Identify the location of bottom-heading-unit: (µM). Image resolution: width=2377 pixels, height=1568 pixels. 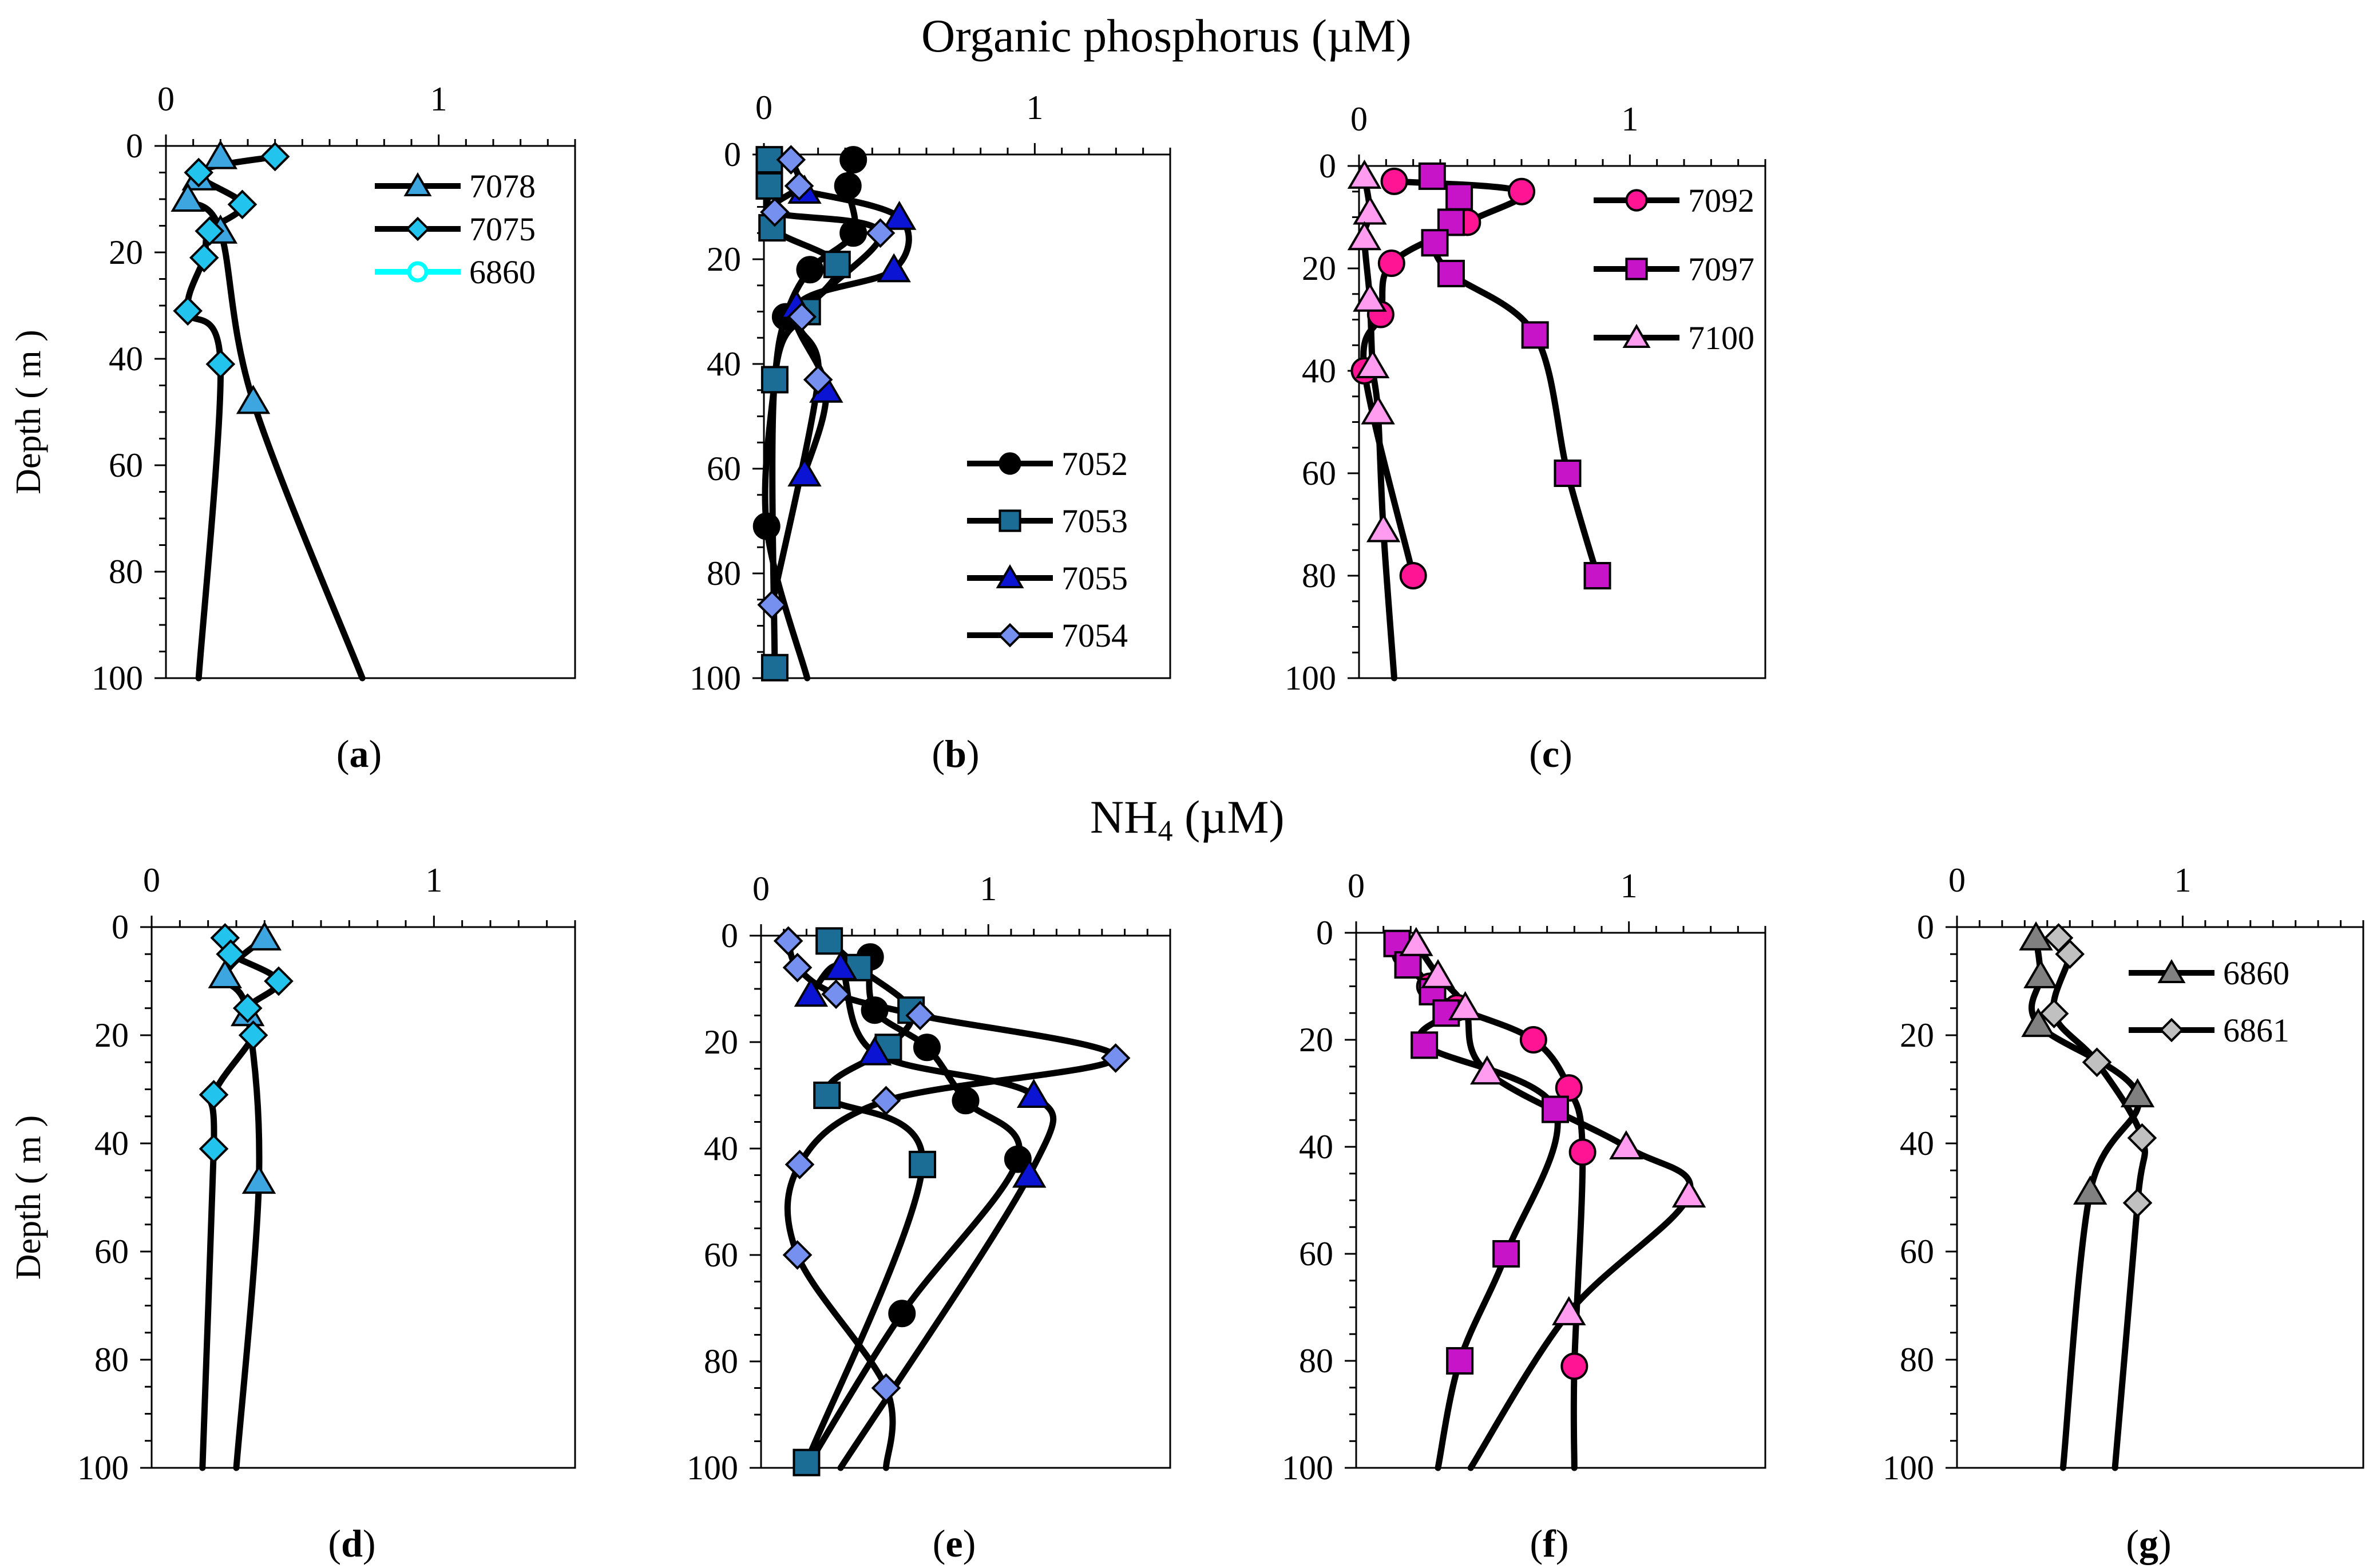
(1228, 817).